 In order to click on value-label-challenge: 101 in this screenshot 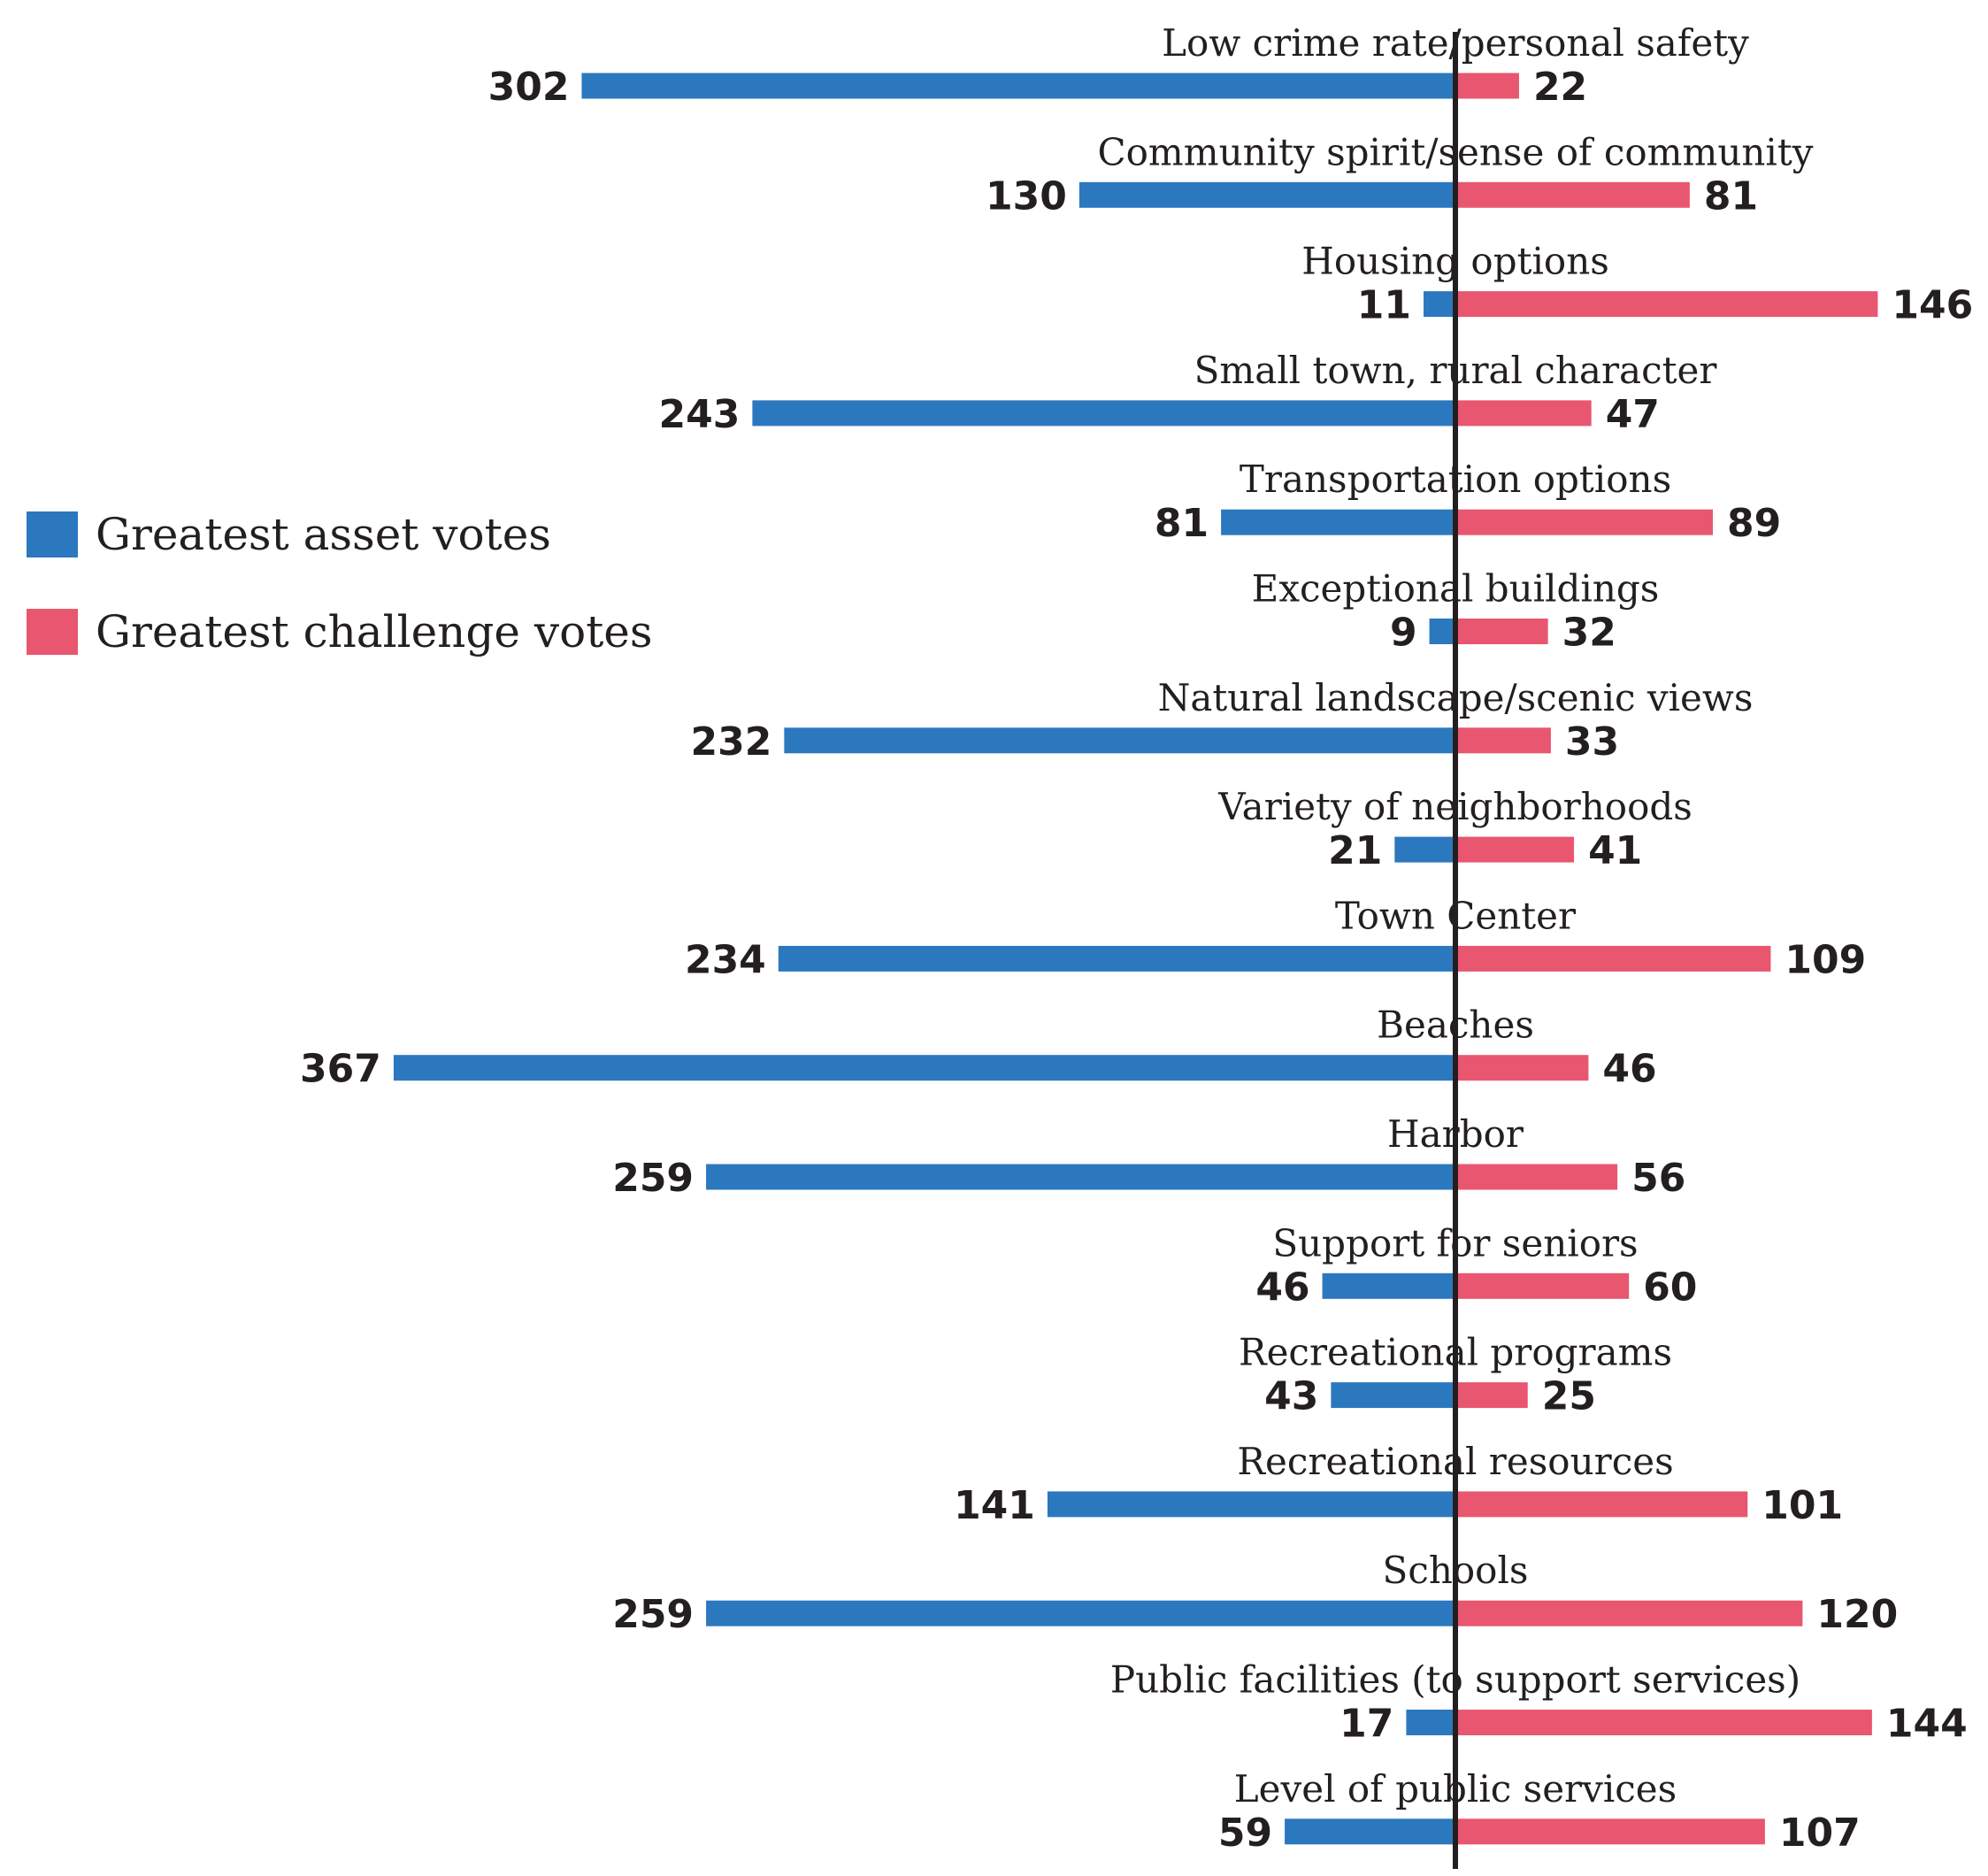, I will do `click(1802, 1505)`.